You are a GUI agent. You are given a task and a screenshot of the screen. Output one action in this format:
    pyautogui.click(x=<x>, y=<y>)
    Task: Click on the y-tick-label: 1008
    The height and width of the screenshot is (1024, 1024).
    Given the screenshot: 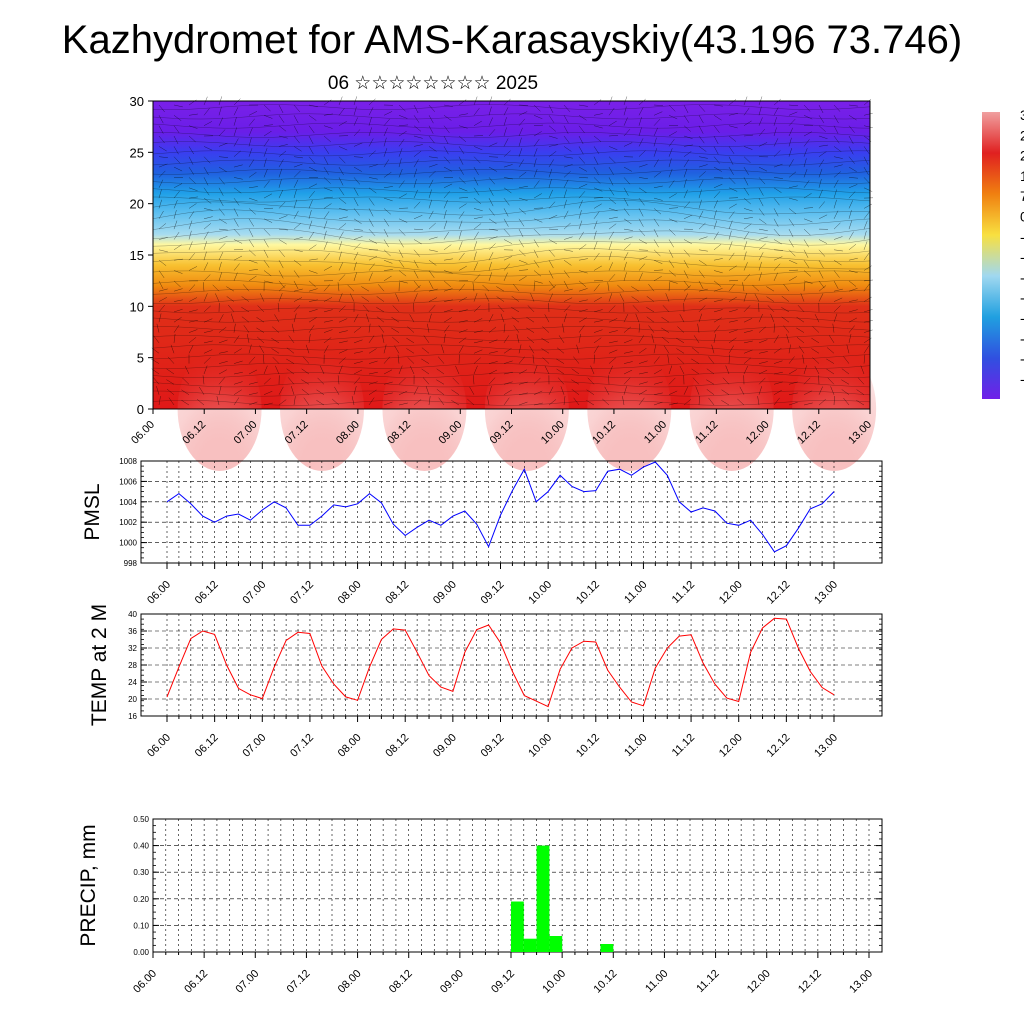 What is the action you would take?
    pyautogui.click(x=128, y=461)
    